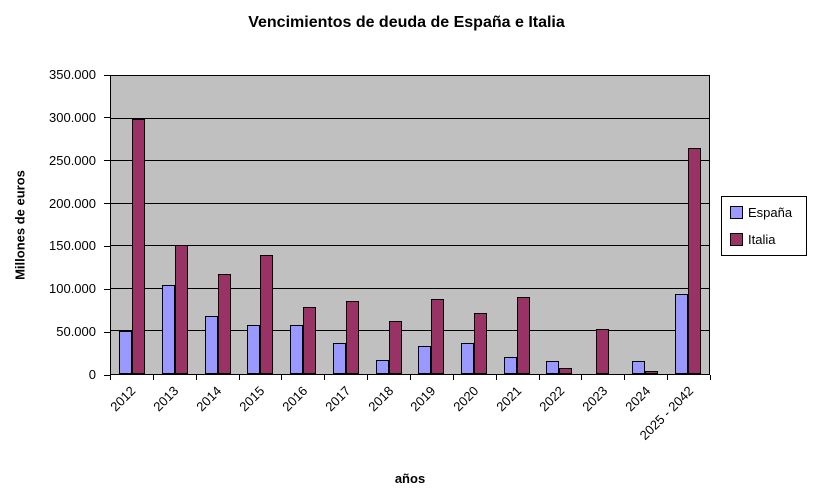 The image size is (813, 499). What do you see at coordinates (523, 335) in the screenshot?
I see `bar-italia-2021` at bounding box center [523, 335].